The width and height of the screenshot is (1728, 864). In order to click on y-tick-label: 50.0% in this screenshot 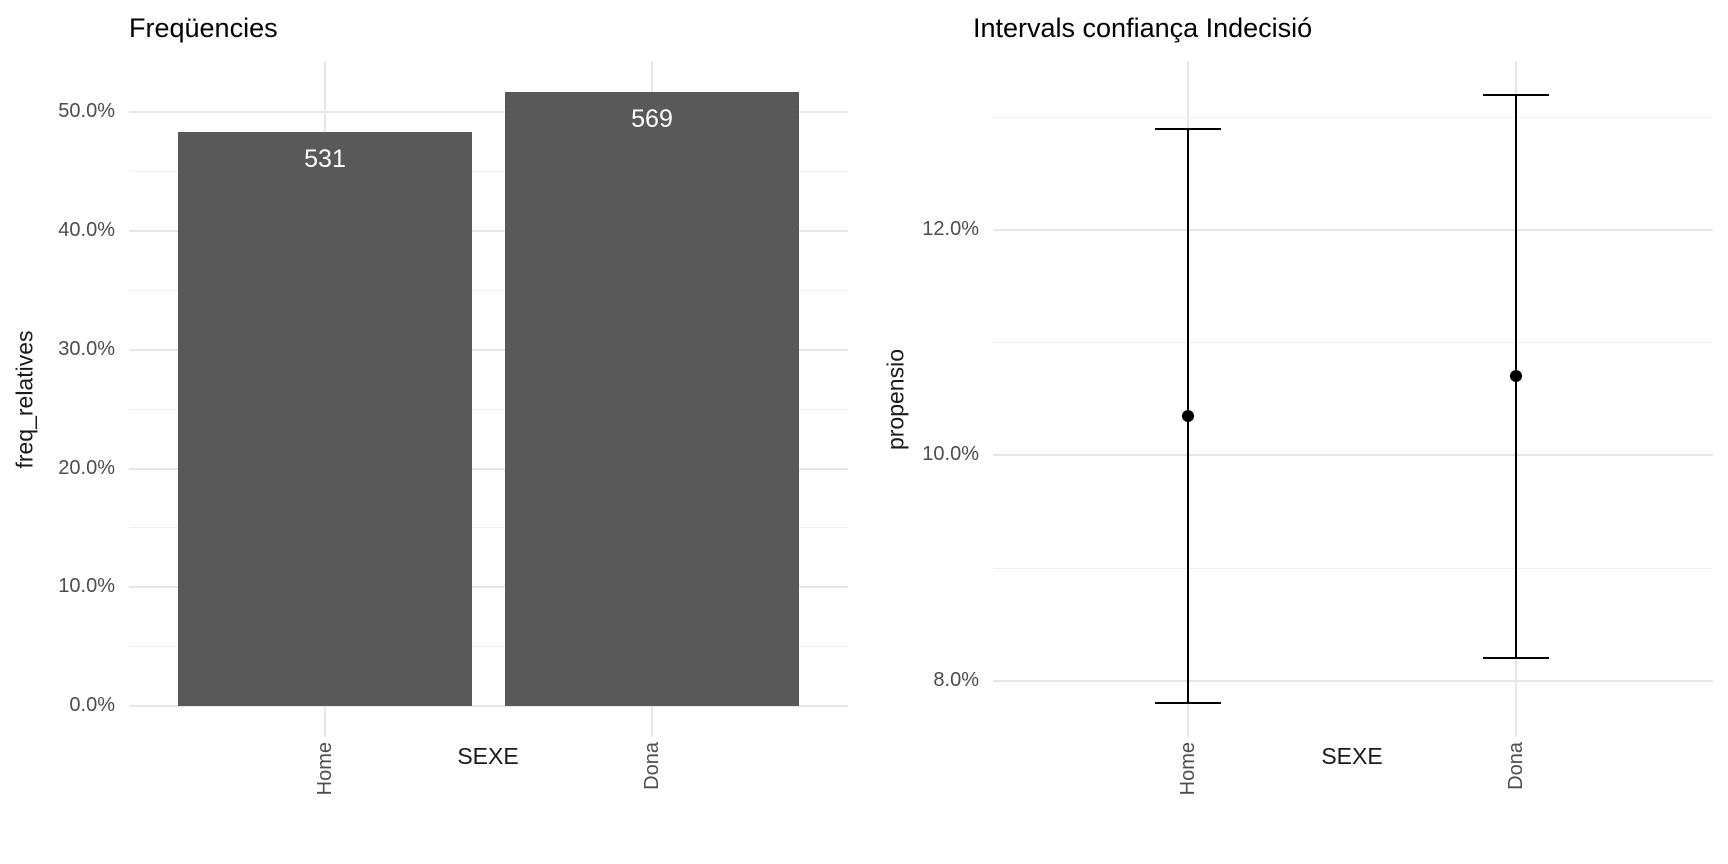, I will do `click(86, 111)`.